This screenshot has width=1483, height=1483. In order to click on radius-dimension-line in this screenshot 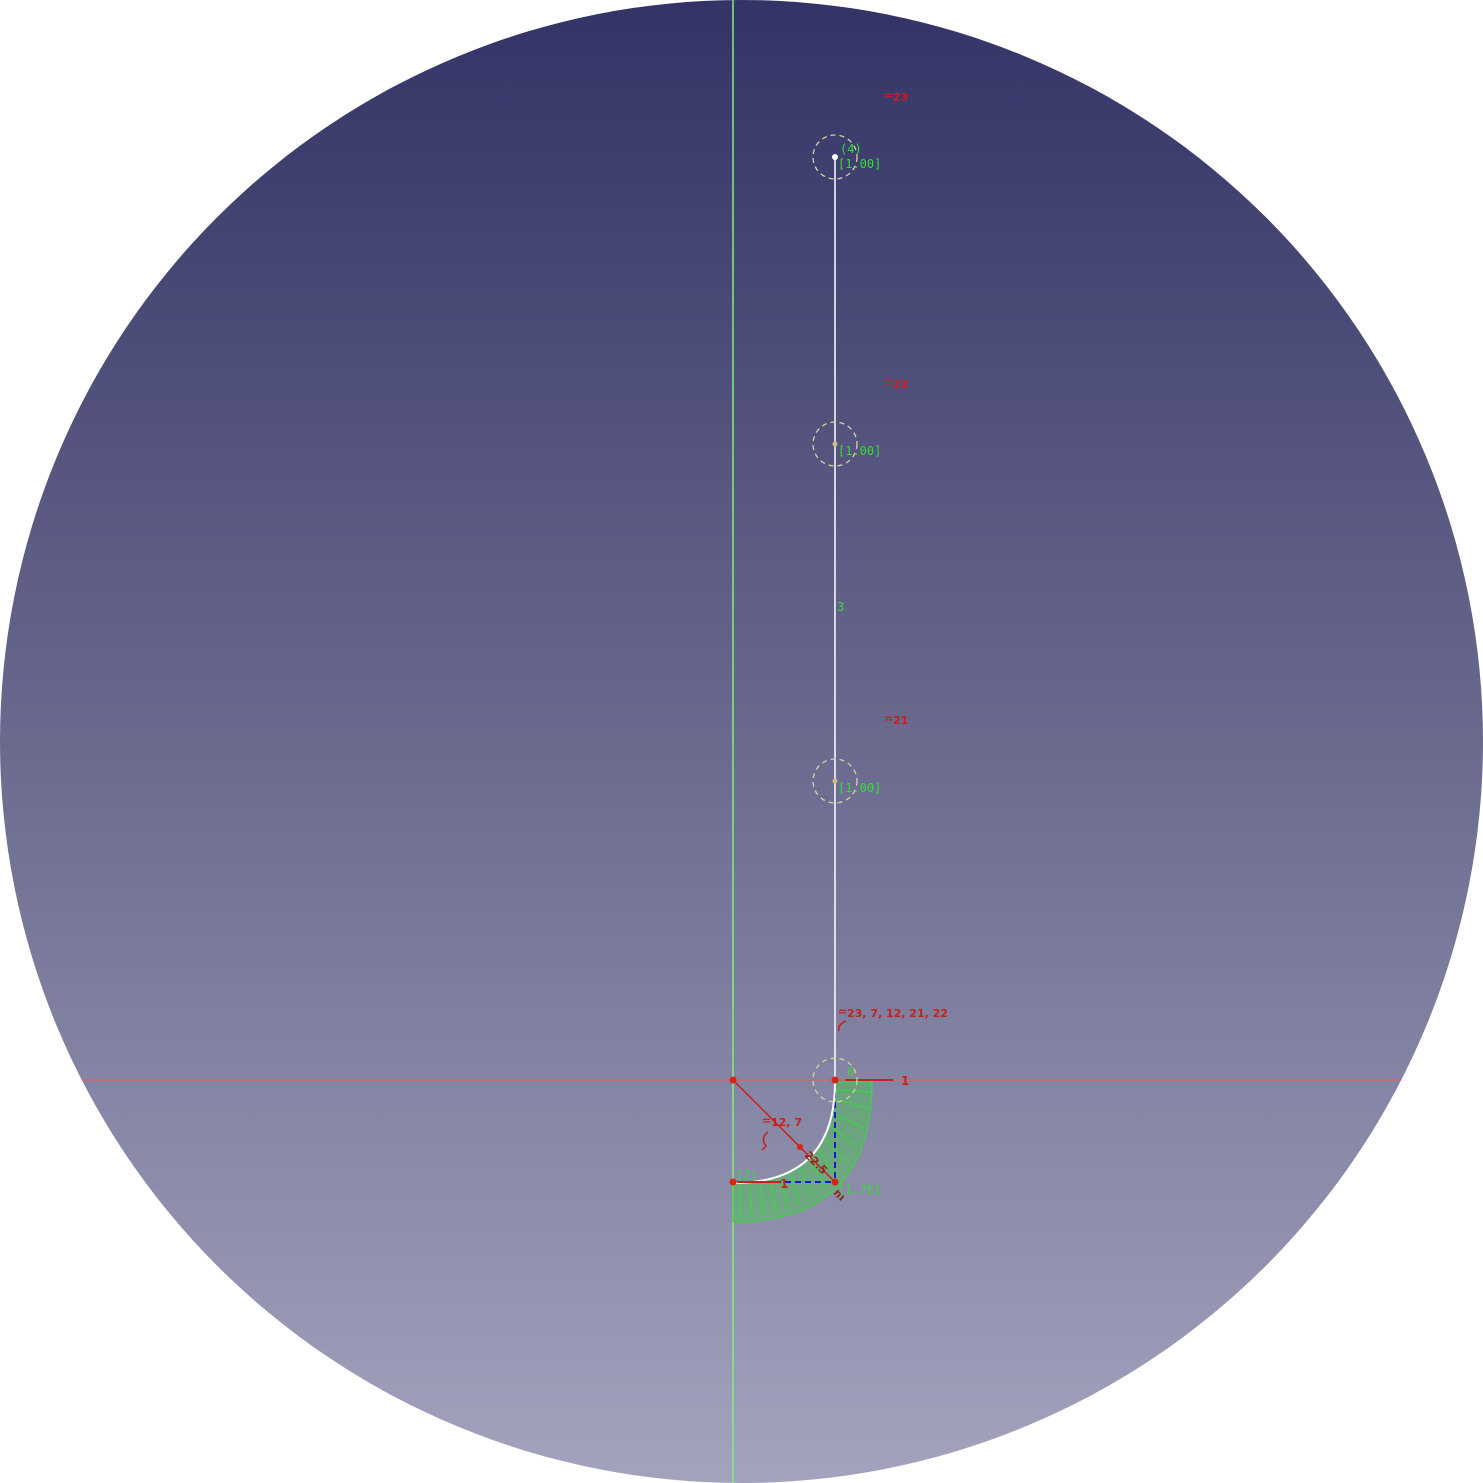, I will do `click(784, 1131)`.